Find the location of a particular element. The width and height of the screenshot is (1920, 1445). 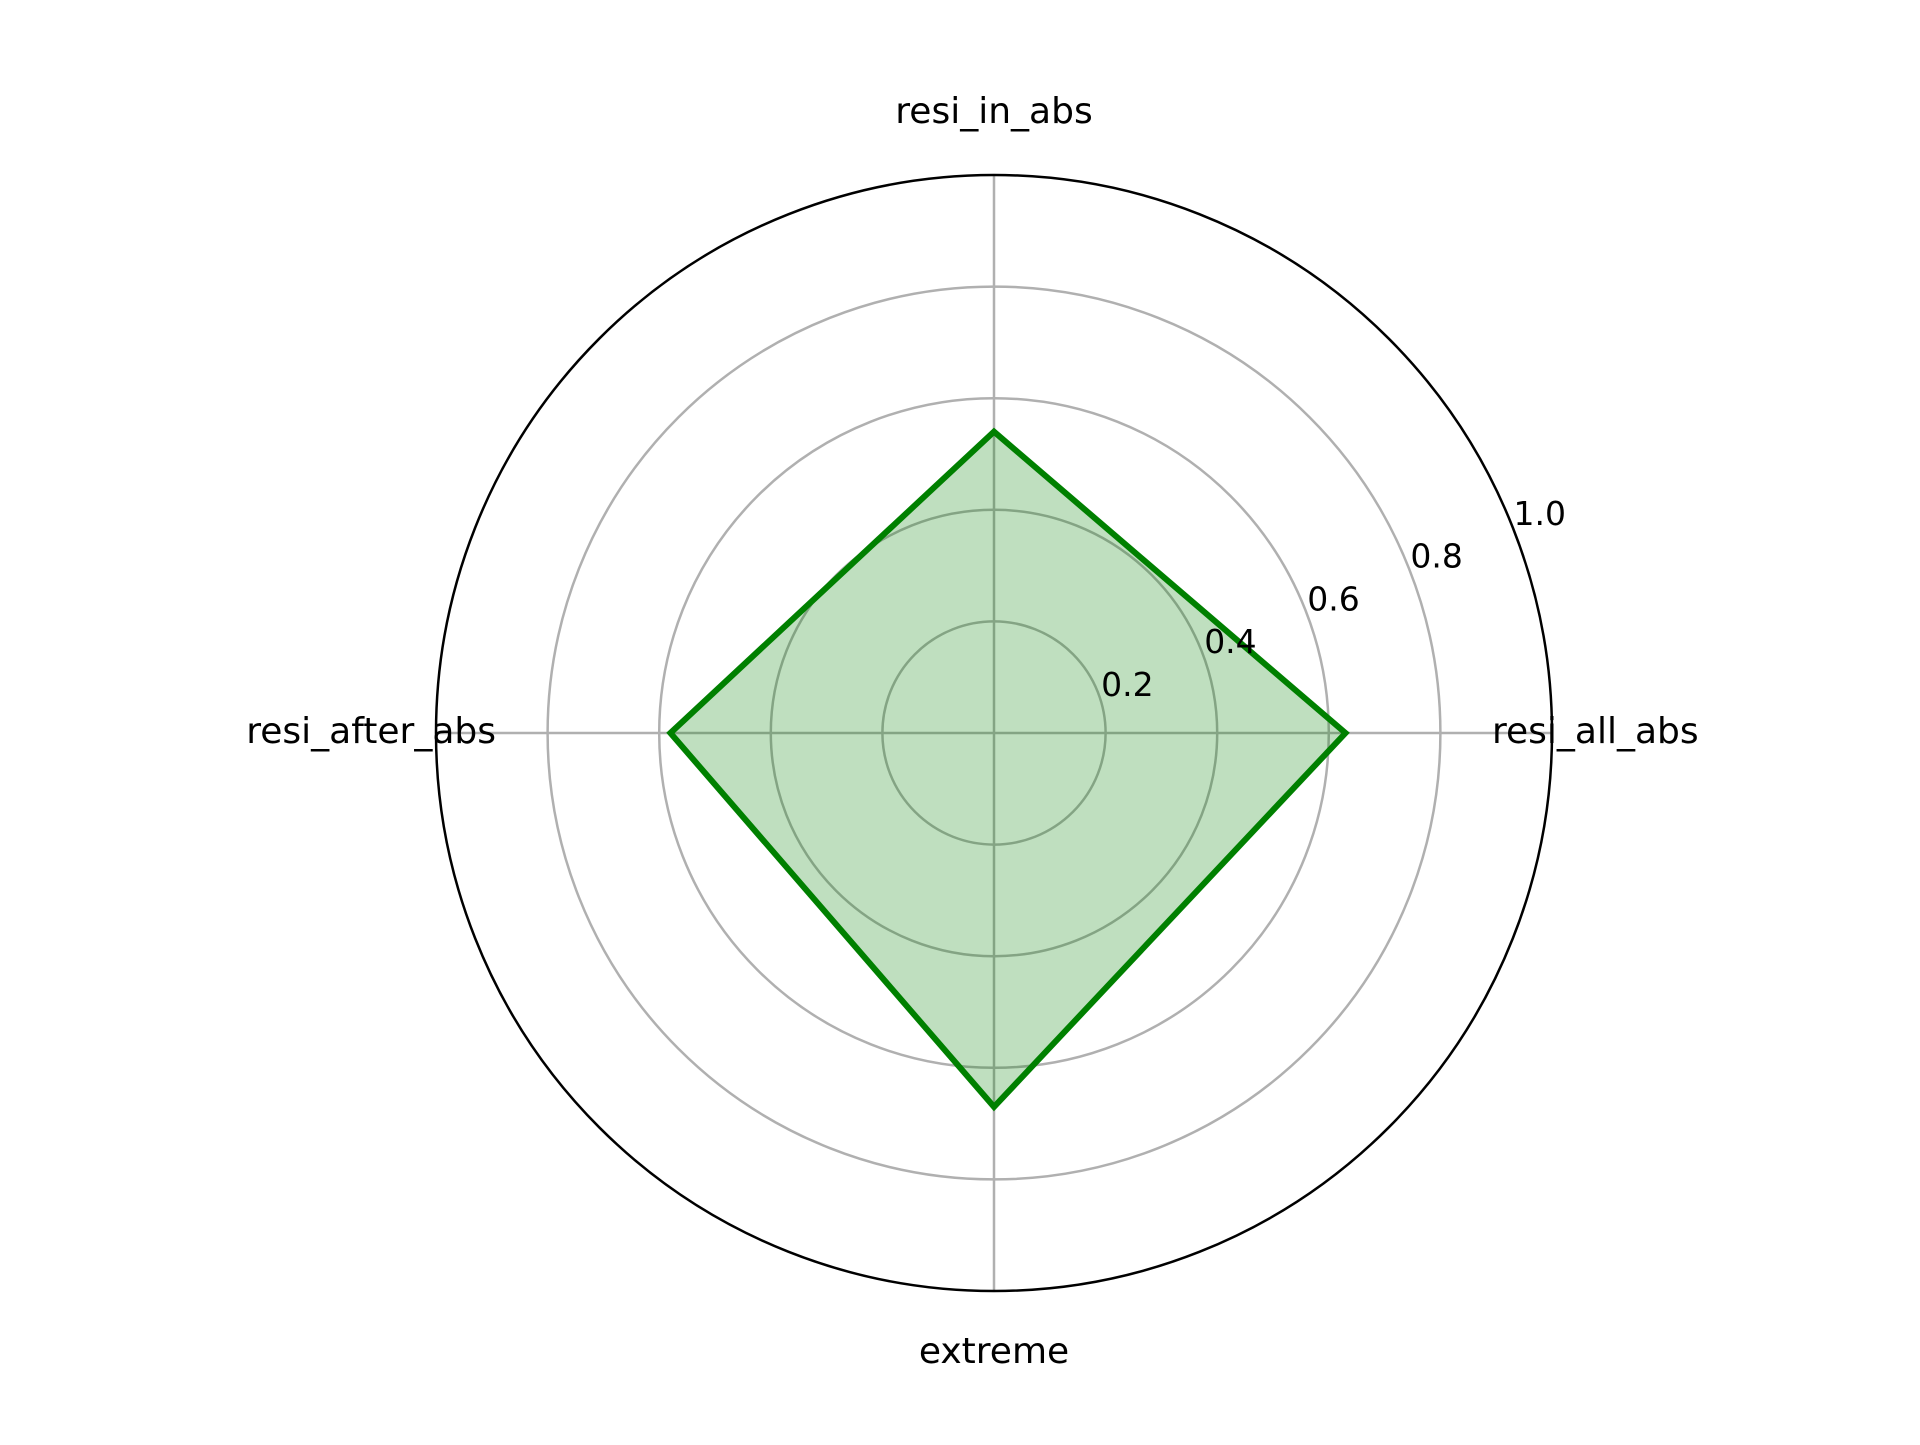

r-tick-label: 0.6 is located at coordinates (1333, 598).